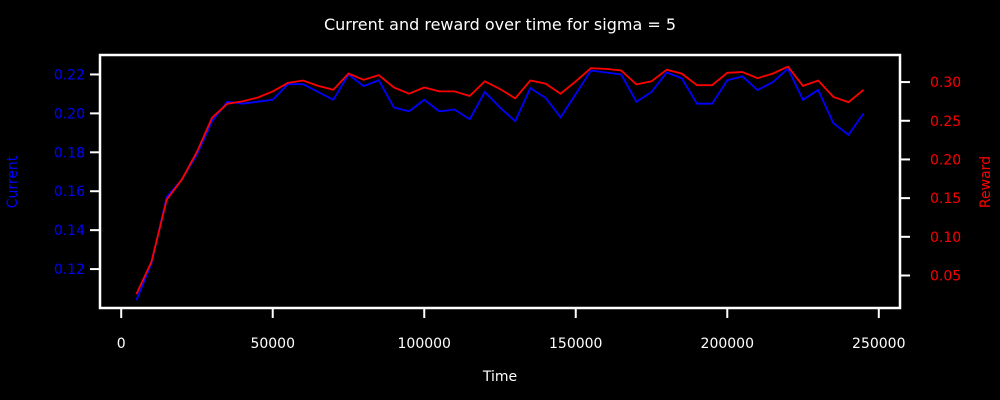 The width and height of the screenshot is (1000, 400). What do you see at coordinates (986, 182) in the screenshot?
I see `right-axis-label: Reward` at bounding box center [986, 182].